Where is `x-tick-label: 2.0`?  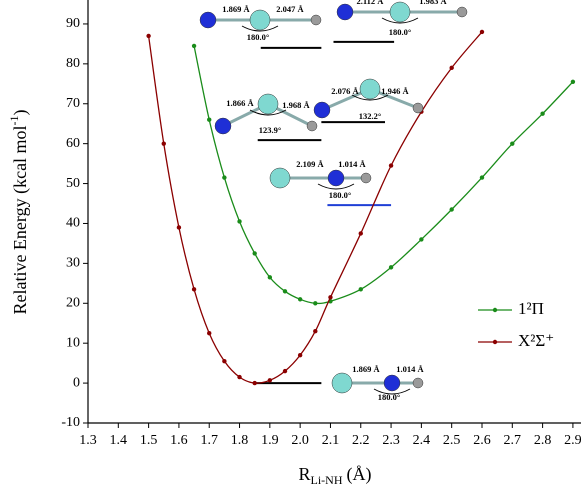 x-tick-label: 2.0 is located at coordinates (300, 440).